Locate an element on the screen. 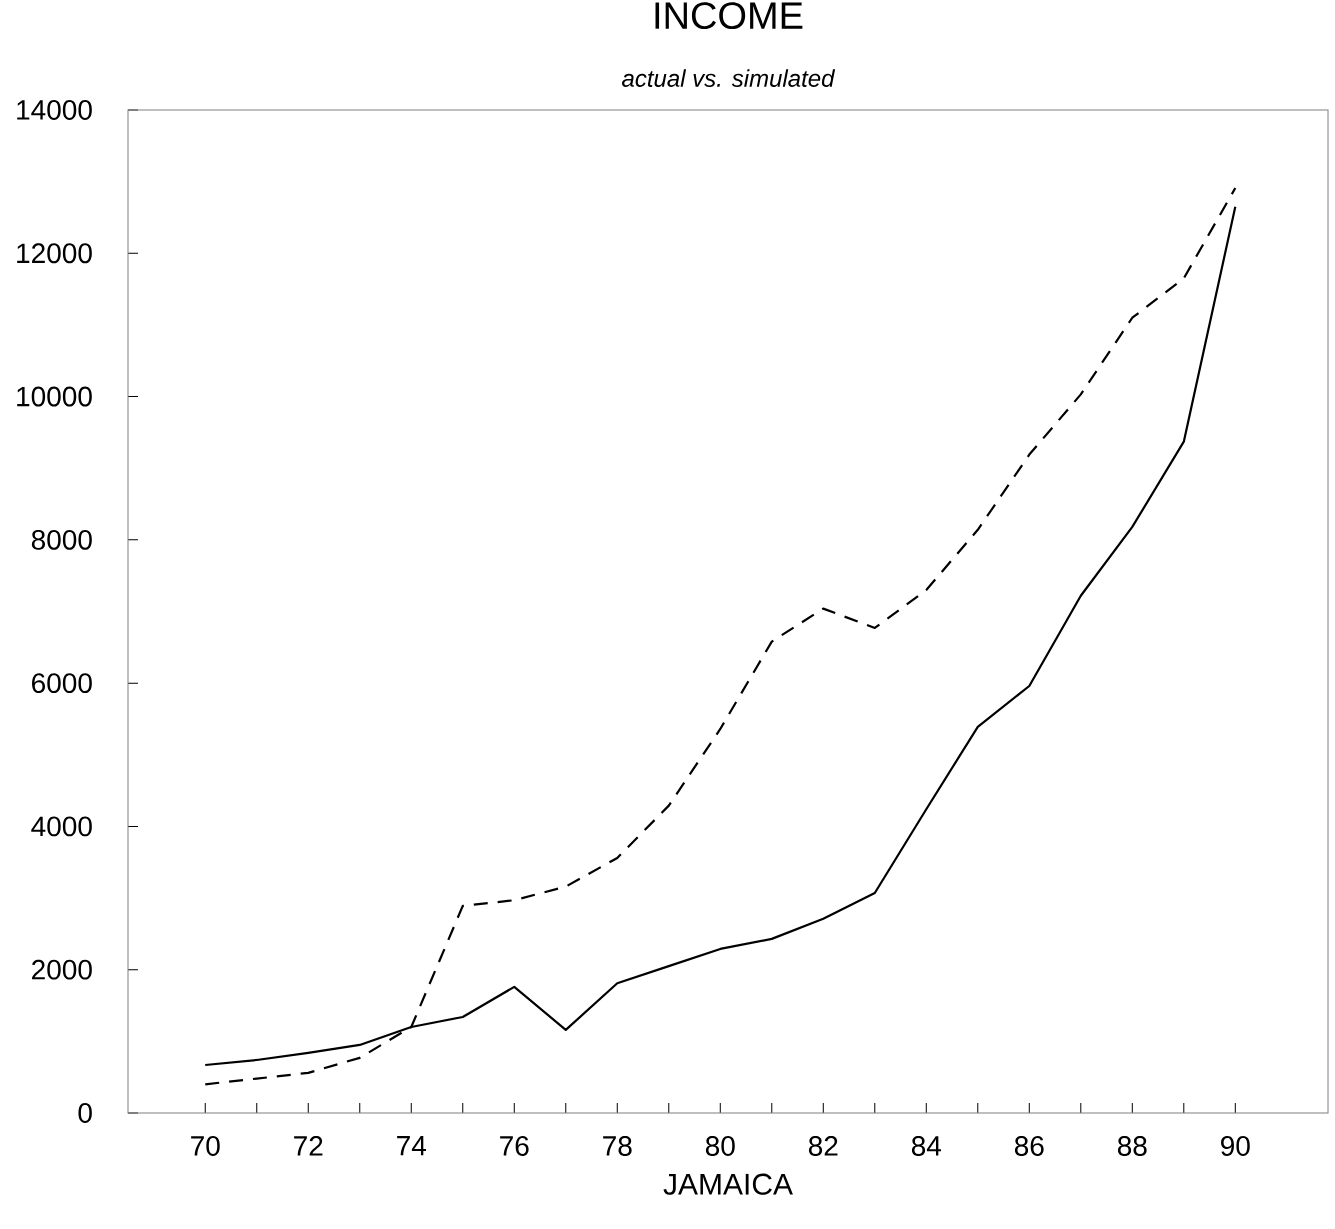 The width and height of the screenshot is (1335, 1229). x-tick-label: 90 is located at coordinates (1235, 1146).